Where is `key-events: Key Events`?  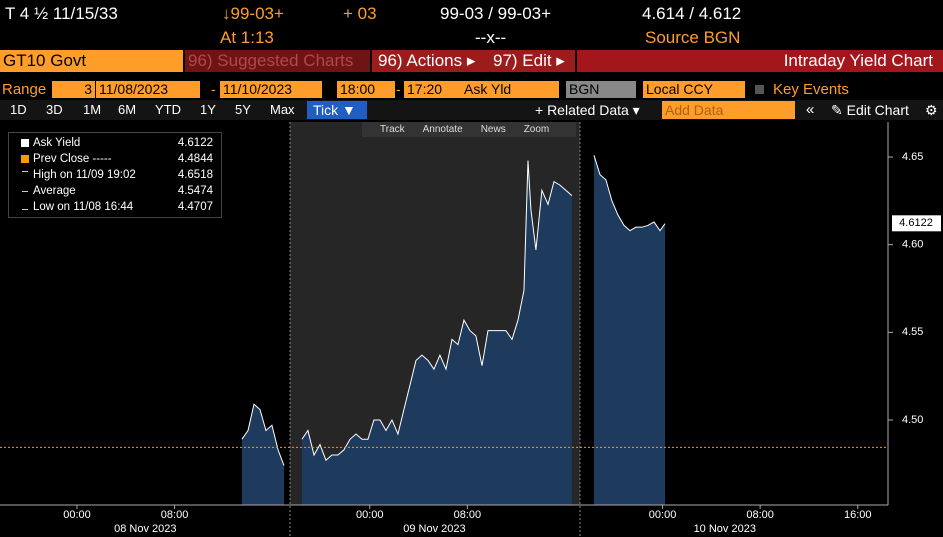
key-events: Key Events is located at coordinates (811, 89).